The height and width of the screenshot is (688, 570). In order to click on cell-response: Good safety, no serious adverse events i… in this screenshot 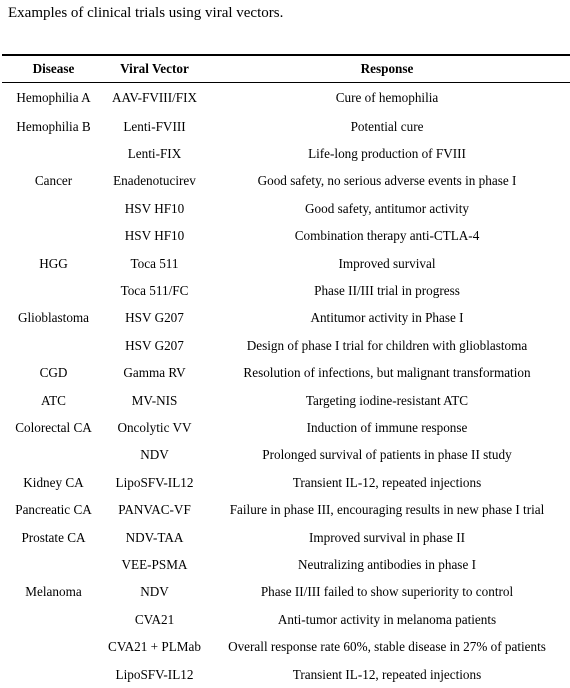, I will do `click(387, 181)`.